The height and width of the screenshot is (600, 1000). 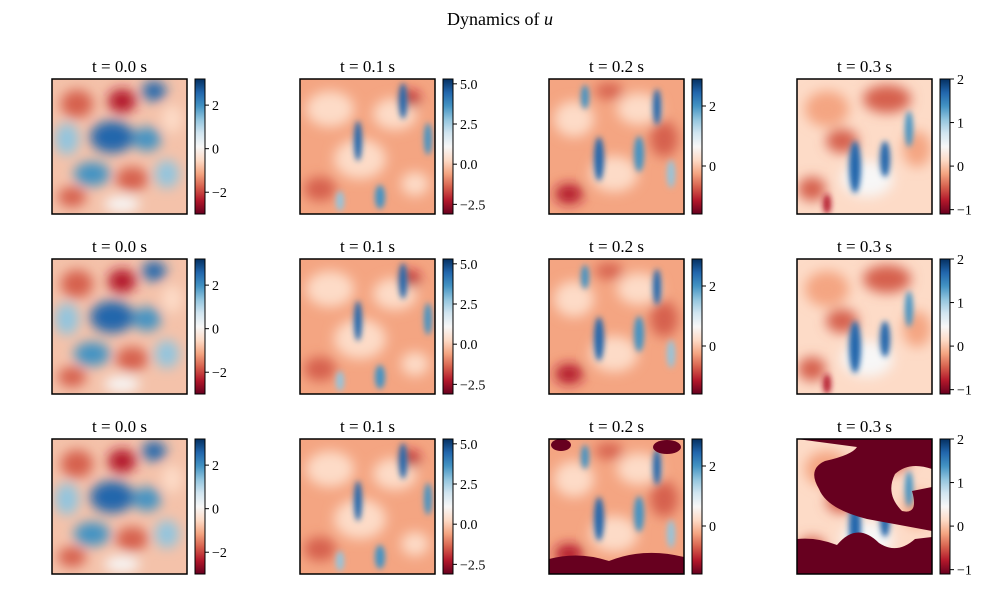 I want to click on subplot-title: t = 0.0 s, so click(x=119, y=426).